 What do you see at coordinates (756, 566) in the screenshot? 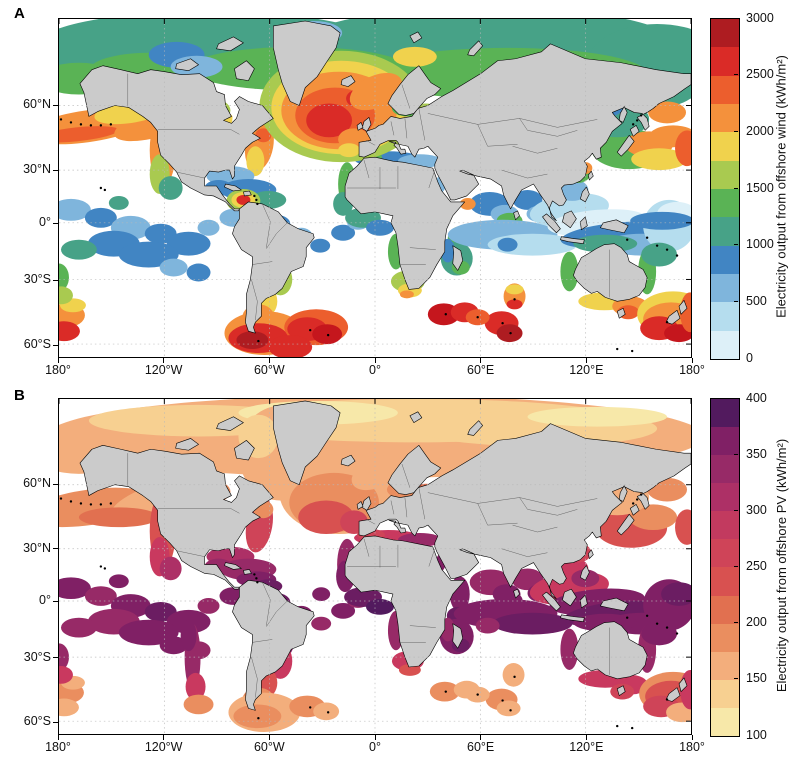
I see `colorbar-tick-label: 250` at bounding box center [756, 566].